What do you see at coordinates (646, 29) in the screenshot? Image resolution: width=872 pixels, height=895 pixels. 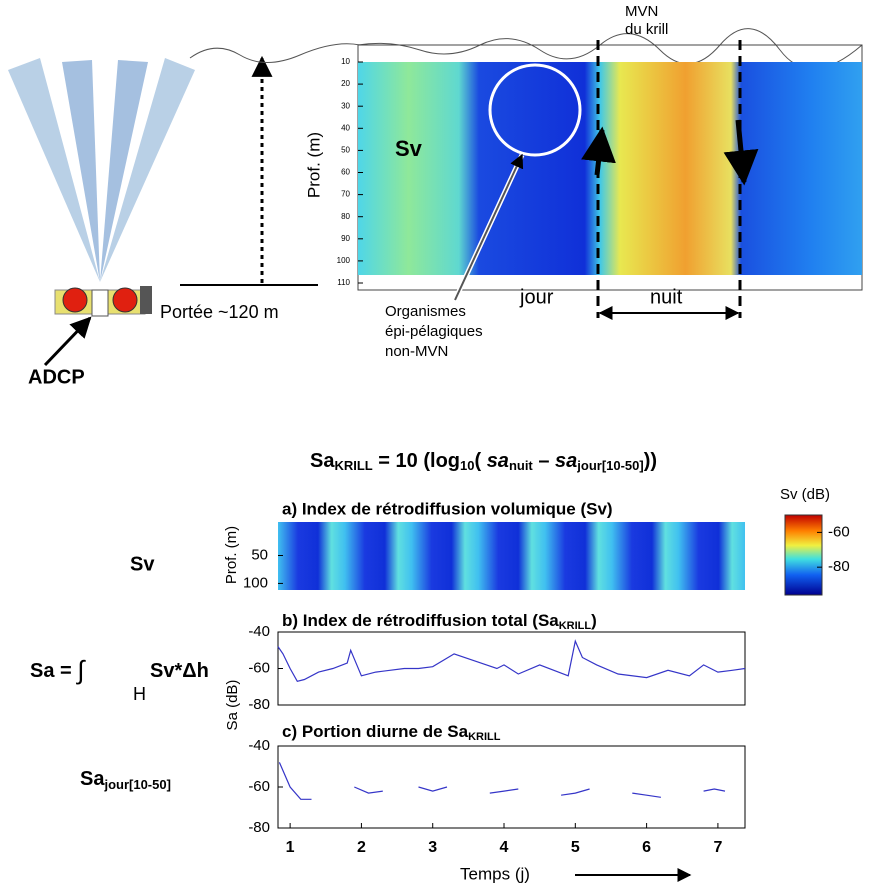 I see `mvn-label: du krill` at bounding box center [646, 29].